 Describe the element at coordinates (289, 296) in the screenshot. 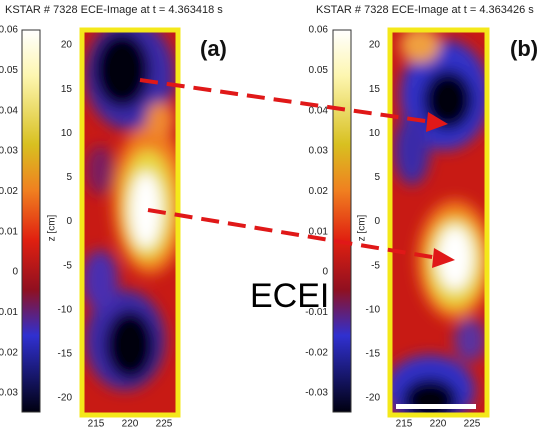

I see `annotation: ECEI` at that location.